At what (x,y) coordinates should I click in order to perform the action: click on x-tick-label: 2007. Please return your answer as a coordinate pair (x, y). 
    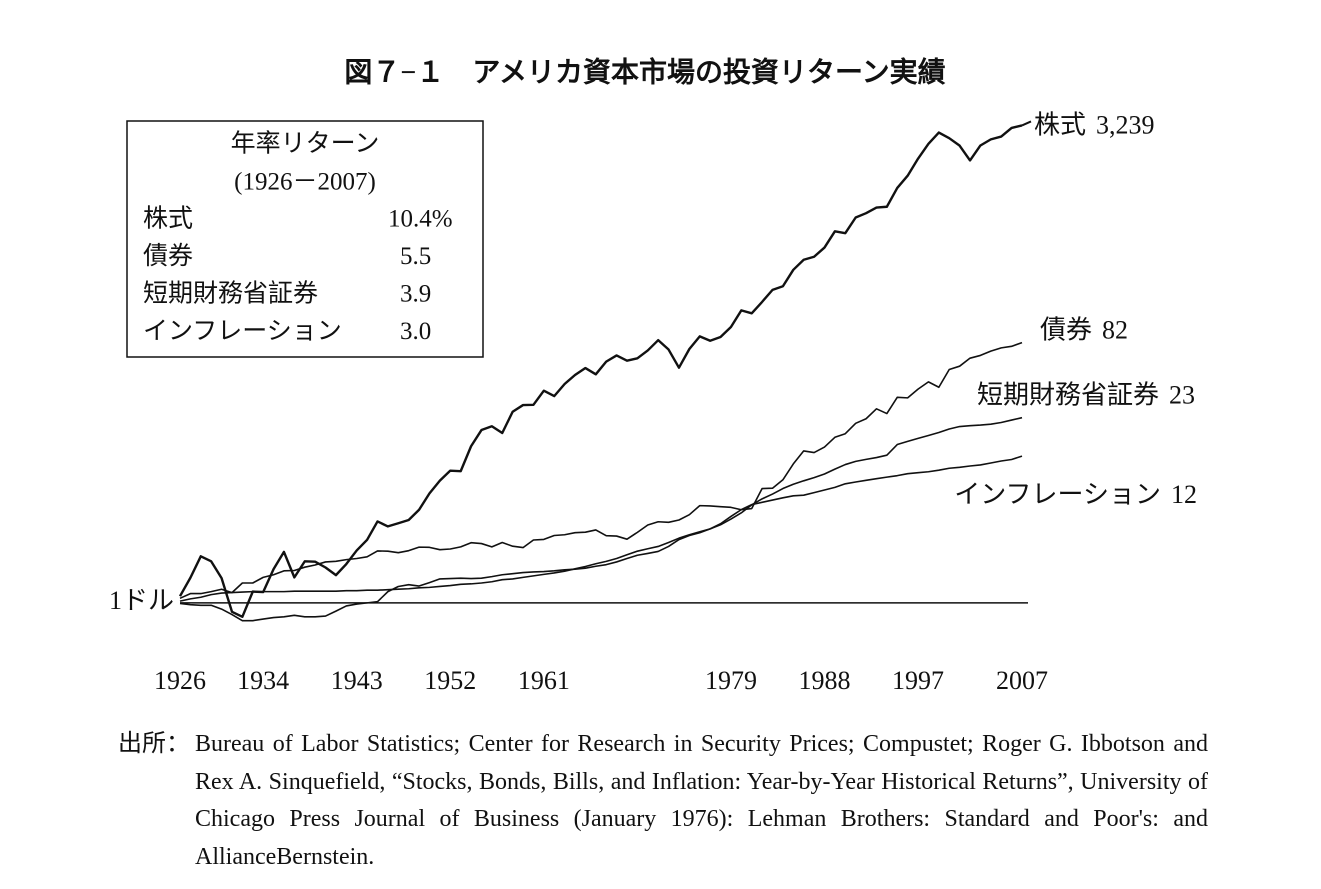
    Looking at the image, I should click on (1022, 680).